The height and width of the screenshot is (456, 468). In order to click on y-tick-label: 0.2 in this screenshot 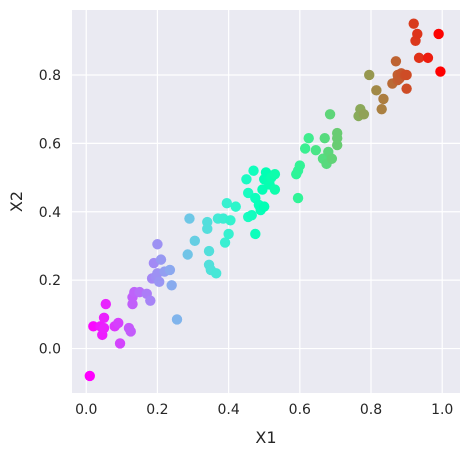, I will do `click(50, 281)`.